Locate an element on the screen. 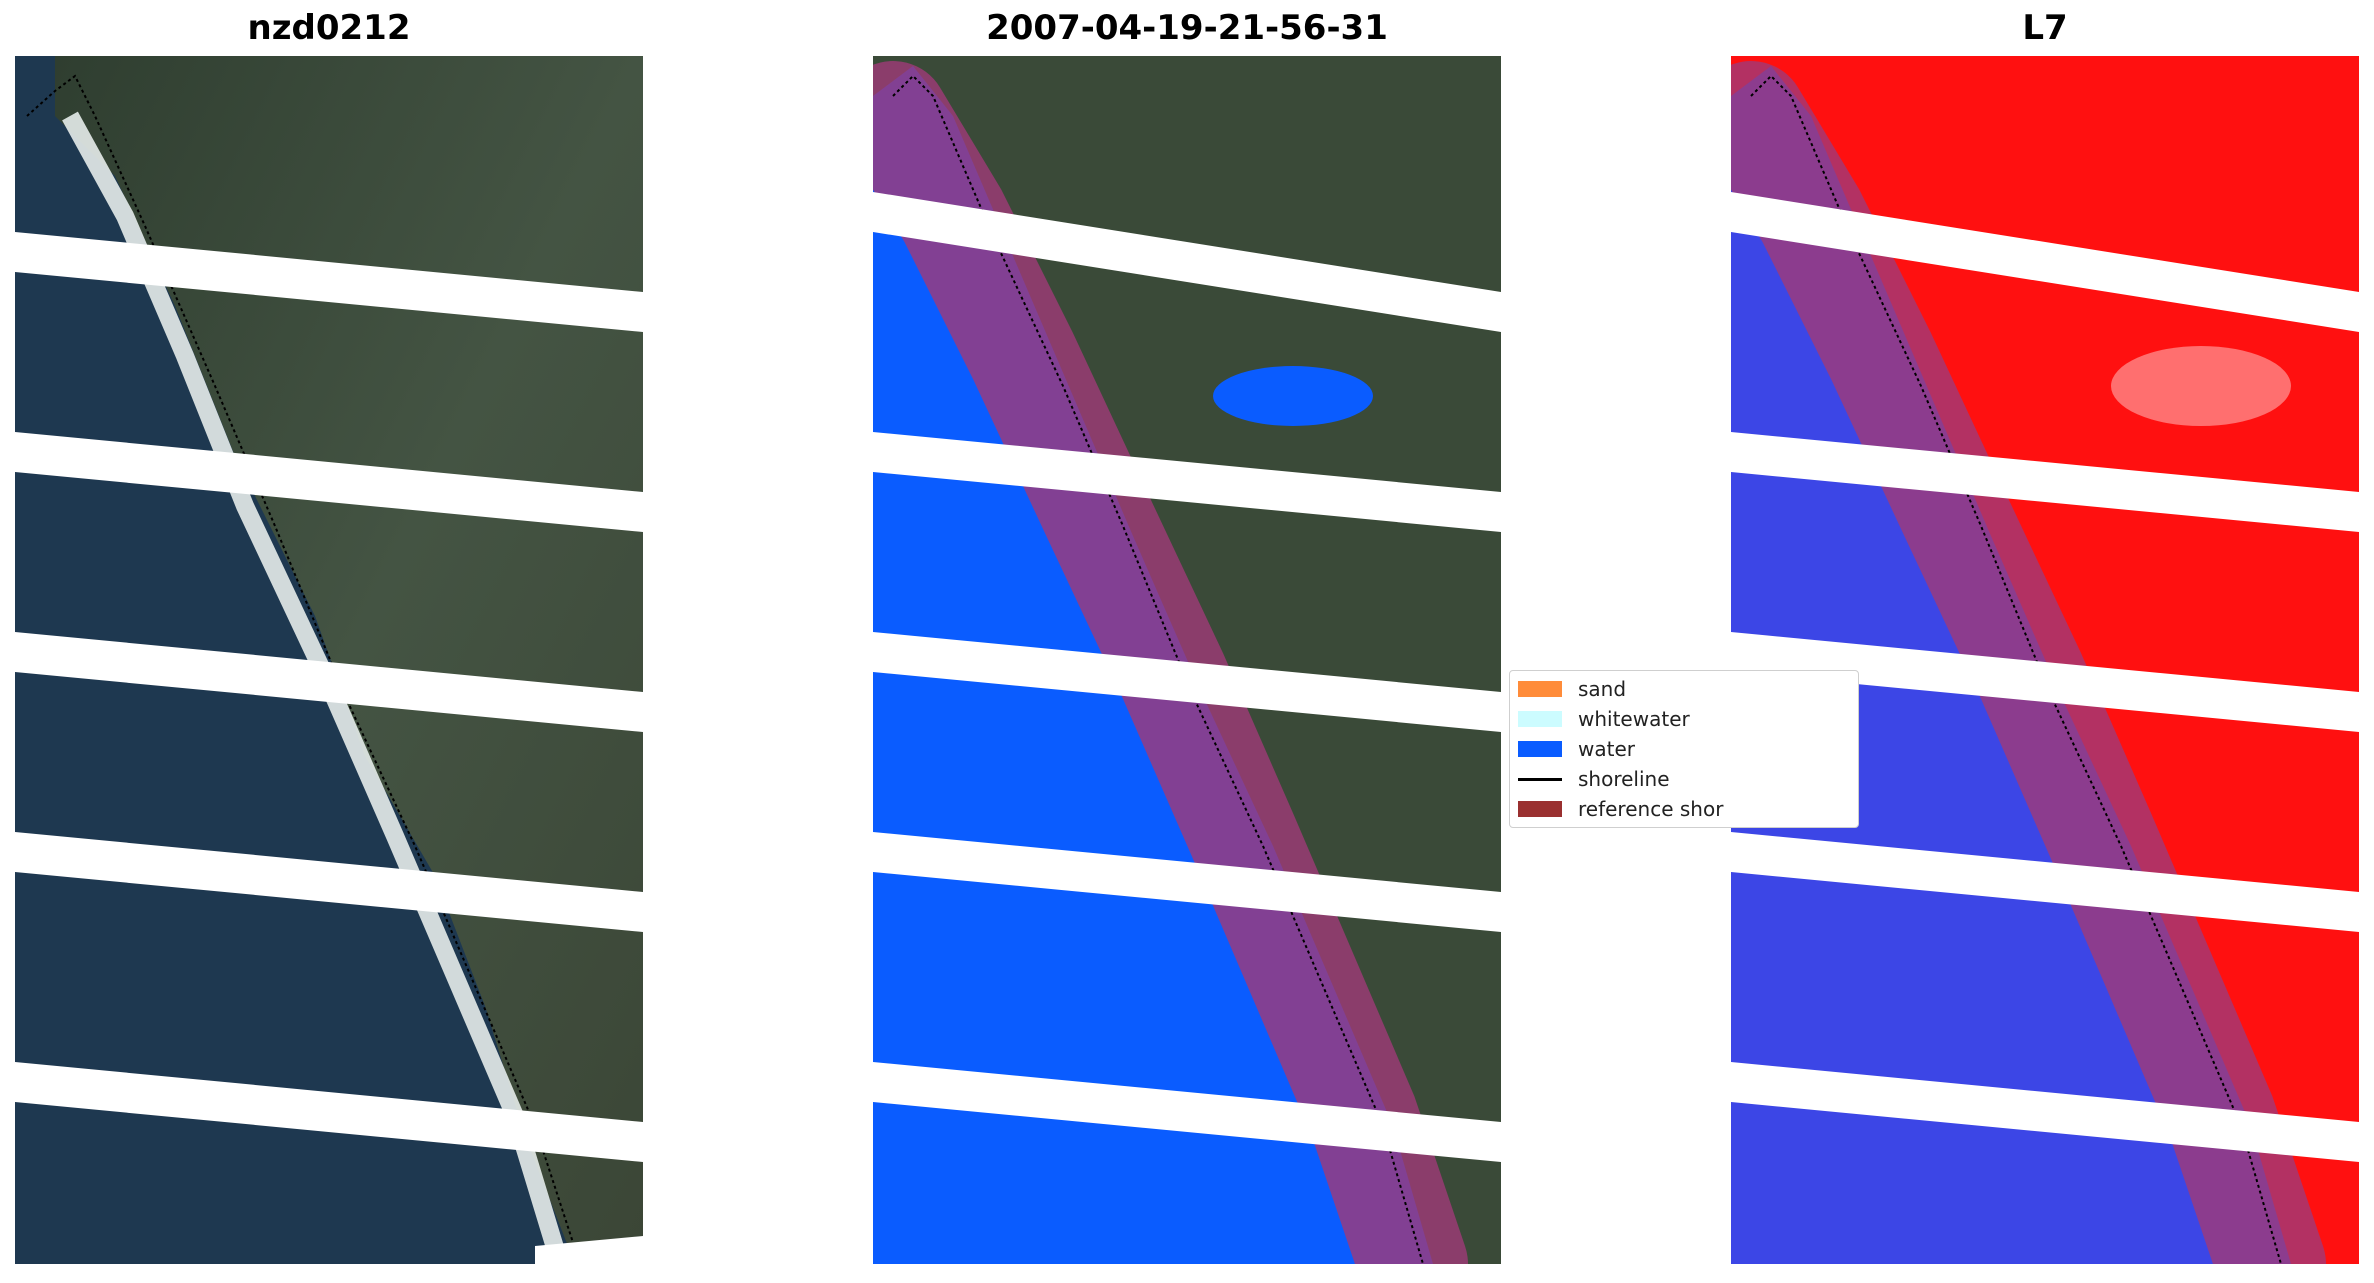 The width and height of the screenshot is (2374, 1283). legend-label-sand: sand is located at coordinates (1602, 689).